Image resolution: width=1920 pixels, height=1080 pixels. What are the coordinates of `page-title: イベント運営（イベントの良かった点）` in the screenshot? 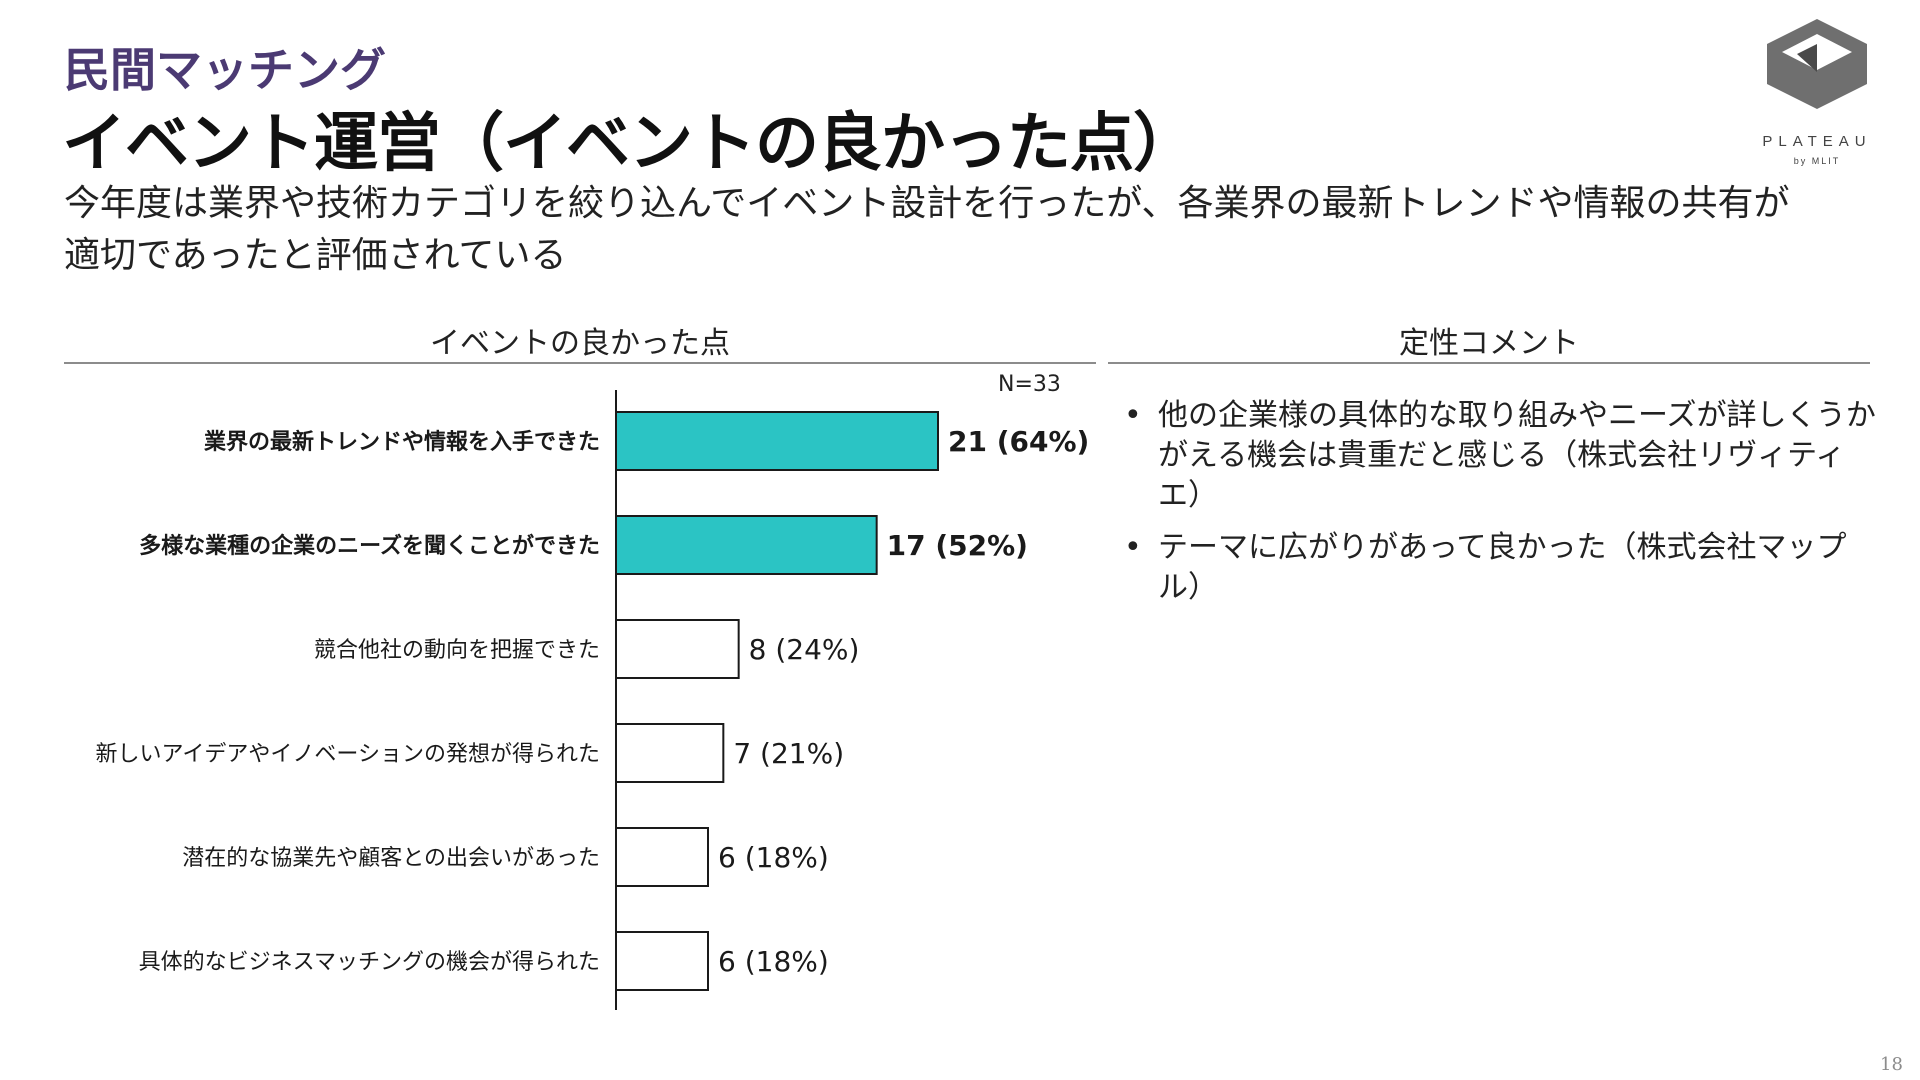 It's located at (629, 144).